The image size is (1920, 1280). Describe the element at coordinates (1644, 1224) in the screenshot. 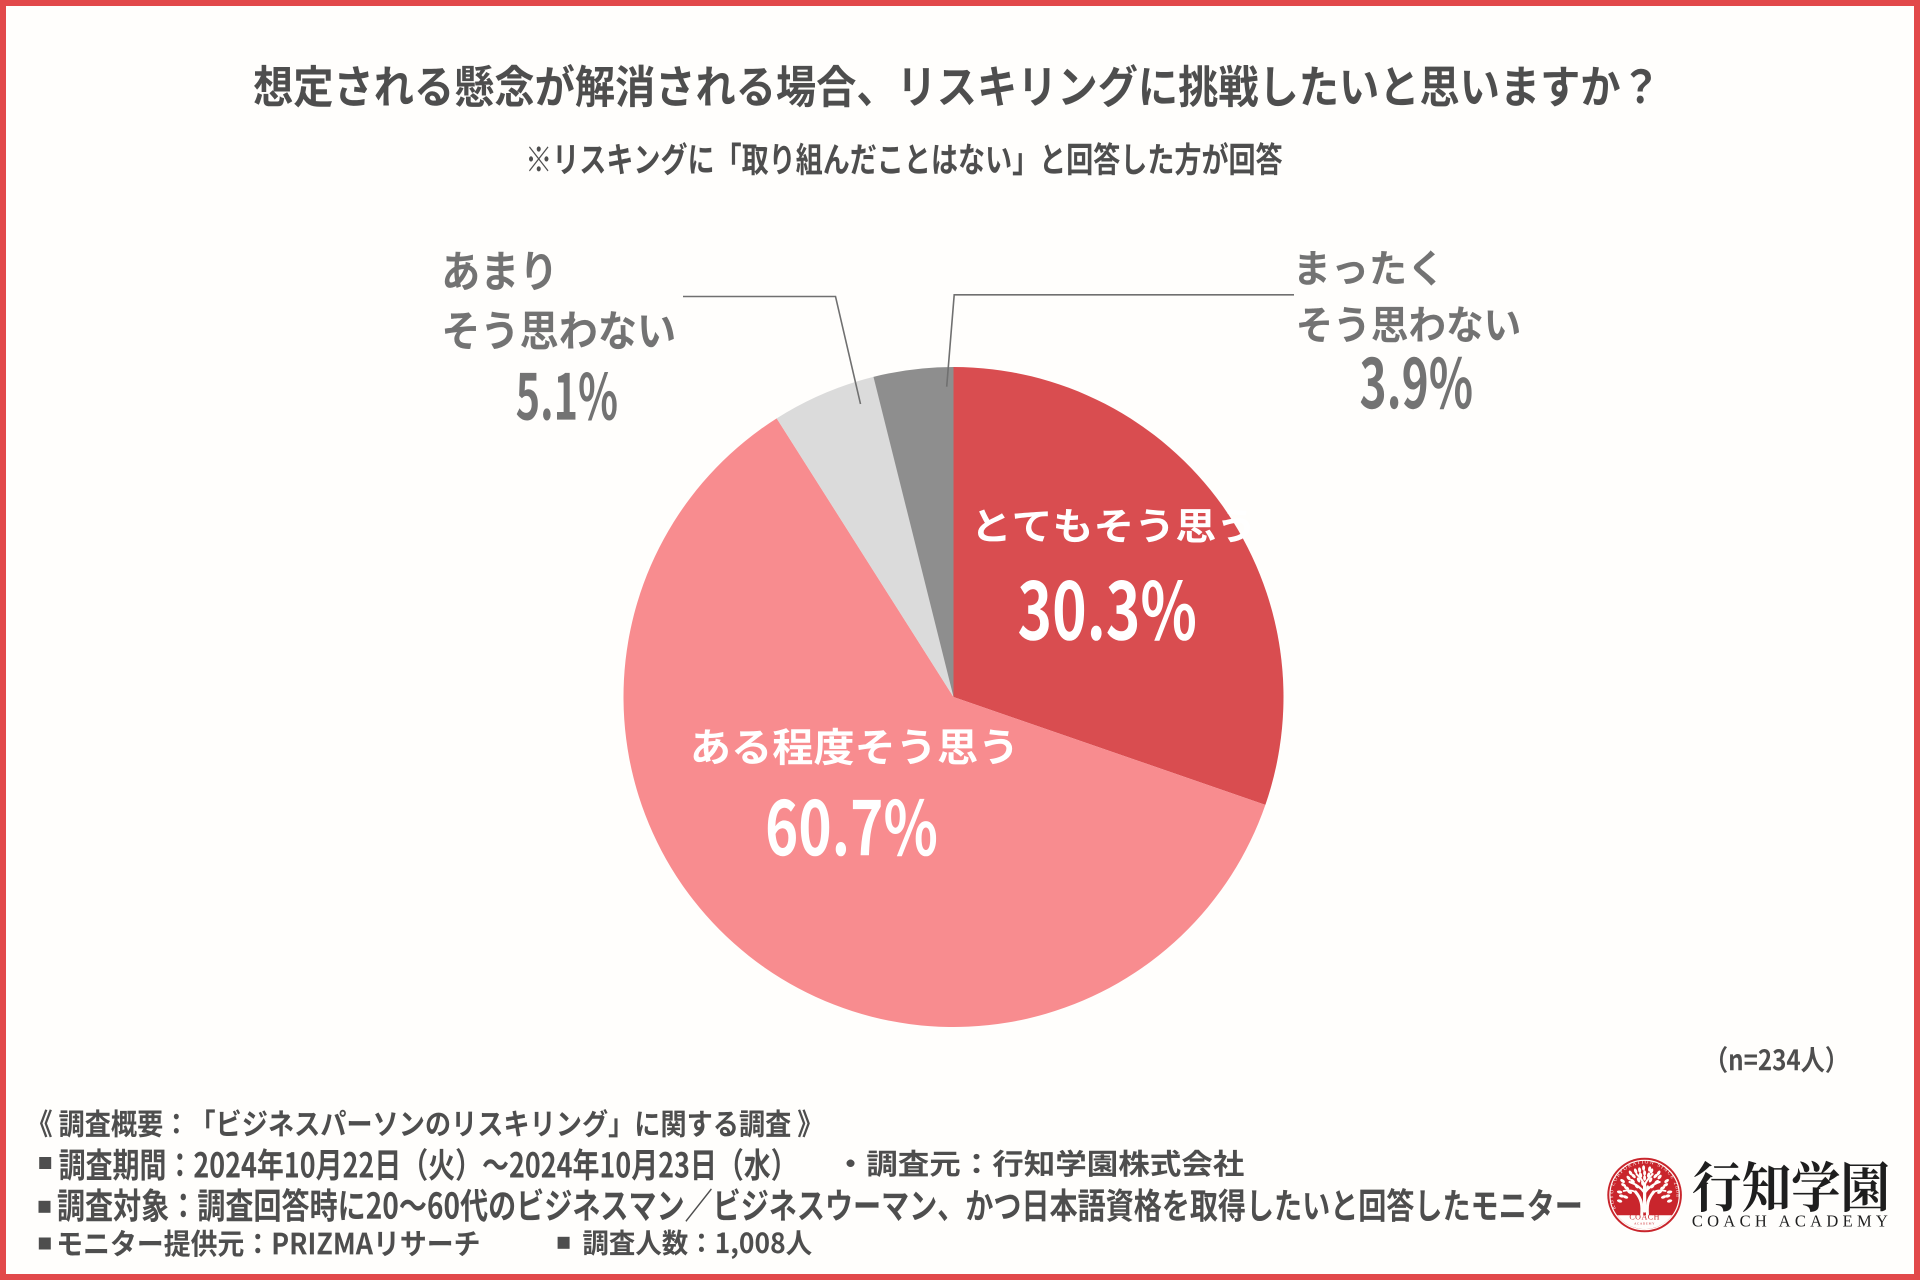

I see `svg-text: ACADEMY` at that location.